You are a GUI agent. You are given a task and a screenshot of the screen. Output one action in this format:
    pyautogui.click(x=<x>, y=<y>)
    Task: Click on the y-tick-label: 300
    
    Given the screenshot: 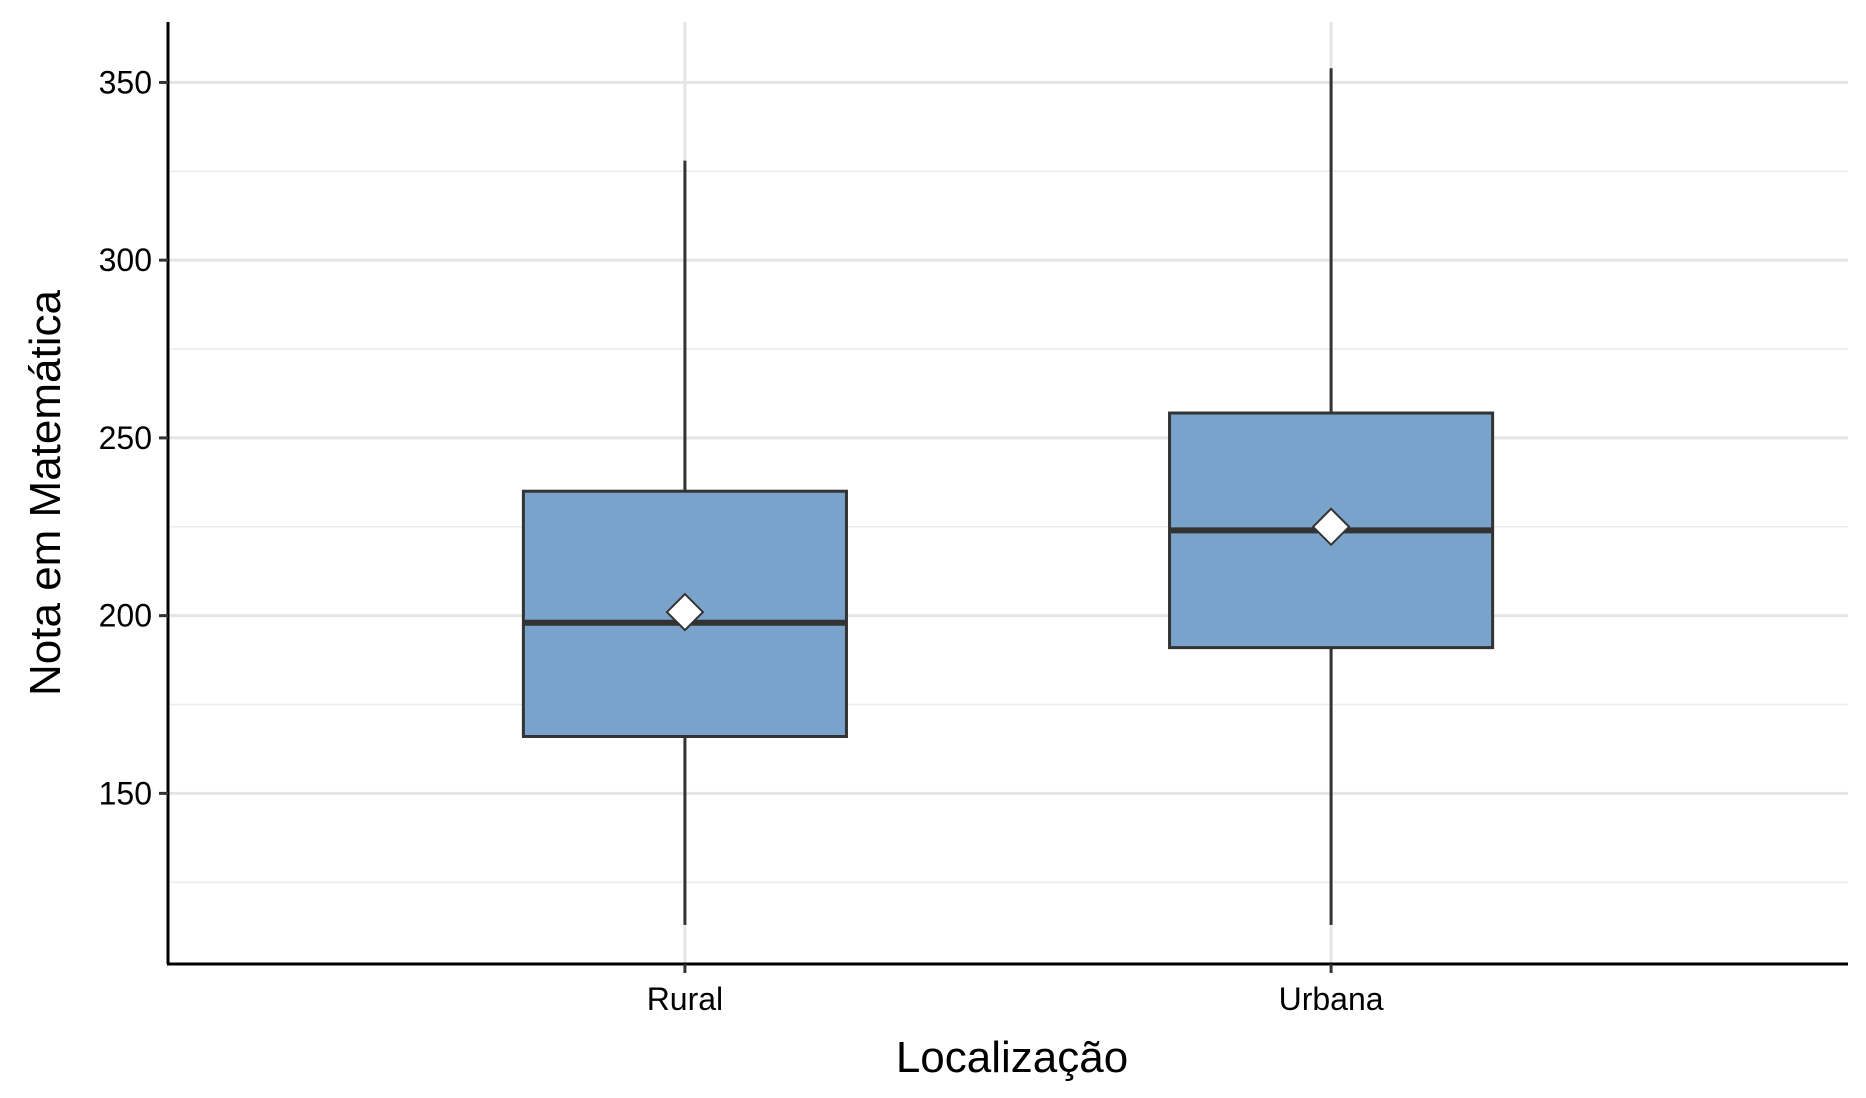 What is the action you would take?
    pyautogui.click(x=125, y=260)
    